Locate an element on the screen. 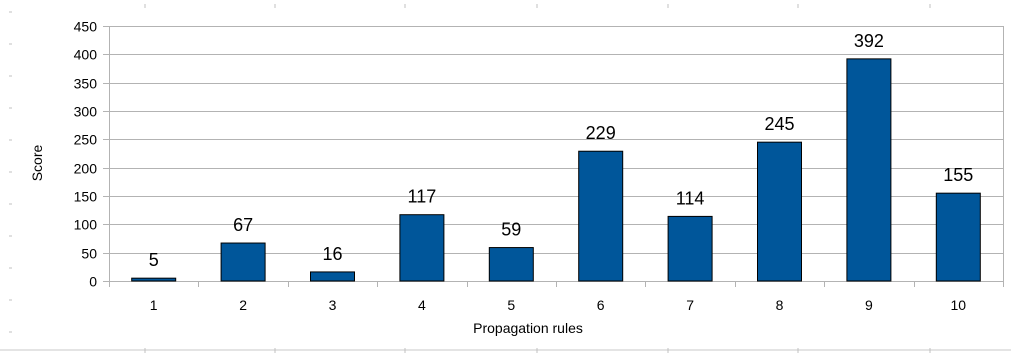  x-axis-ticks: 1 2 3 4 5 6 7 8 9 10 is located at coordinates (556, 297).